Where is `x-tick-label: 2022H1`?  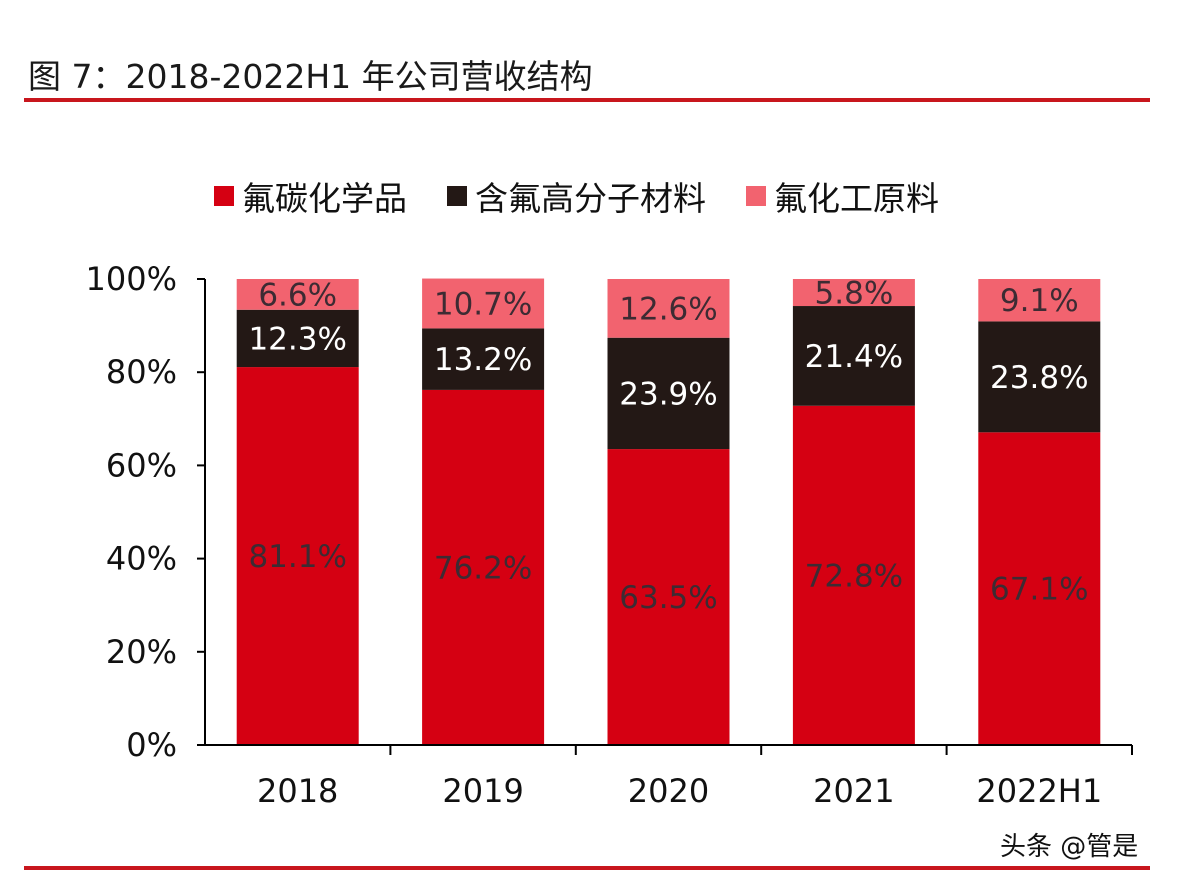
x-tick-label: 2022H1 is located at coordinates (1039, 791).